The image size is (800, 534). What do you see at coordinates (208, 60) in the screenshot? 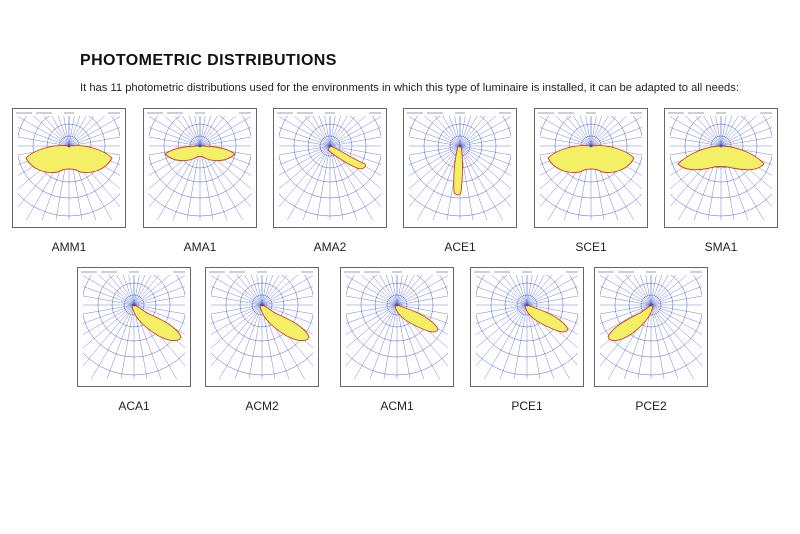
I see `page-title: PHOTOMETRIC DISTRIBUTIONS` at bounding box center [208, 60].